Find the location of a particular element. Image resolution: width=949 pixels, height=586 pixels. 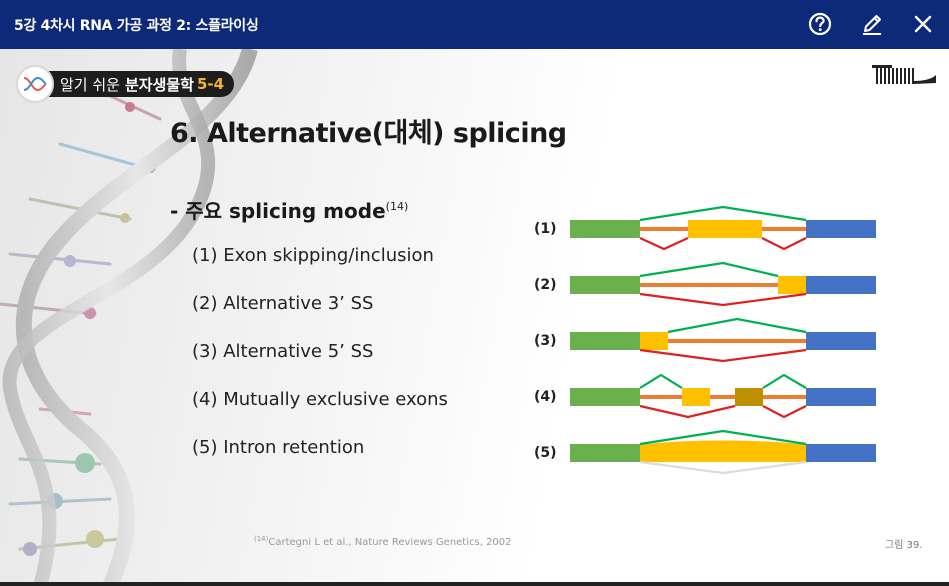

close-button is located at coordinates (923, 24).